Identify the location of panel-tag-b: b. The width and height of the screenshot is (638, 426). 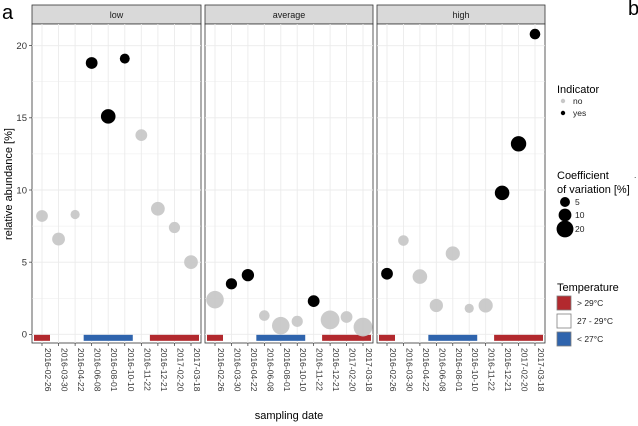
(633, 10).